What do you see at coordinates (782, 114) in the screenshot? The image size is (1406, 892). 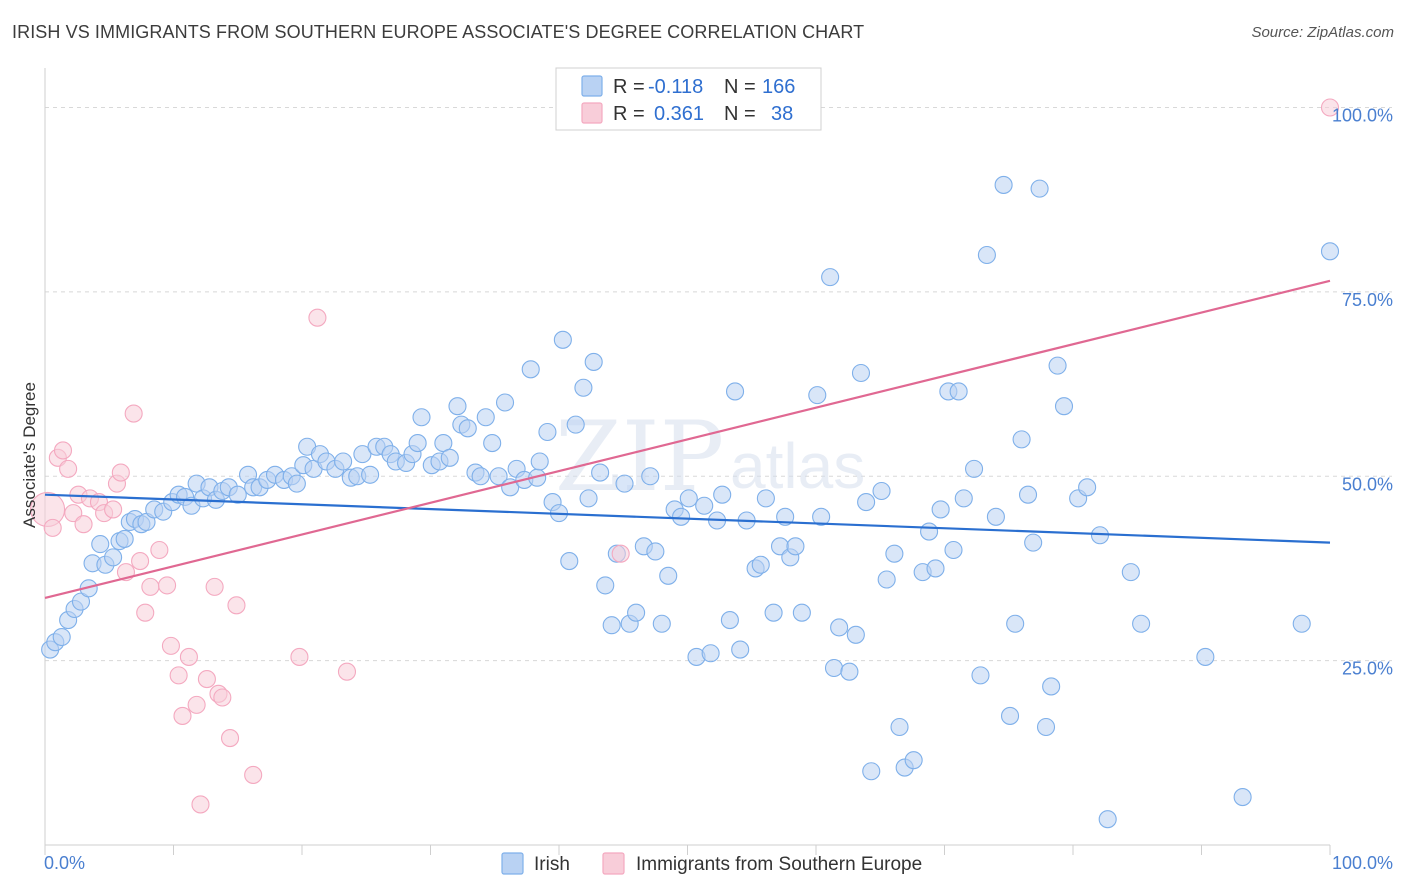 I see `legend-n-value-immigrants: 38` at bounding box center [782, 114].